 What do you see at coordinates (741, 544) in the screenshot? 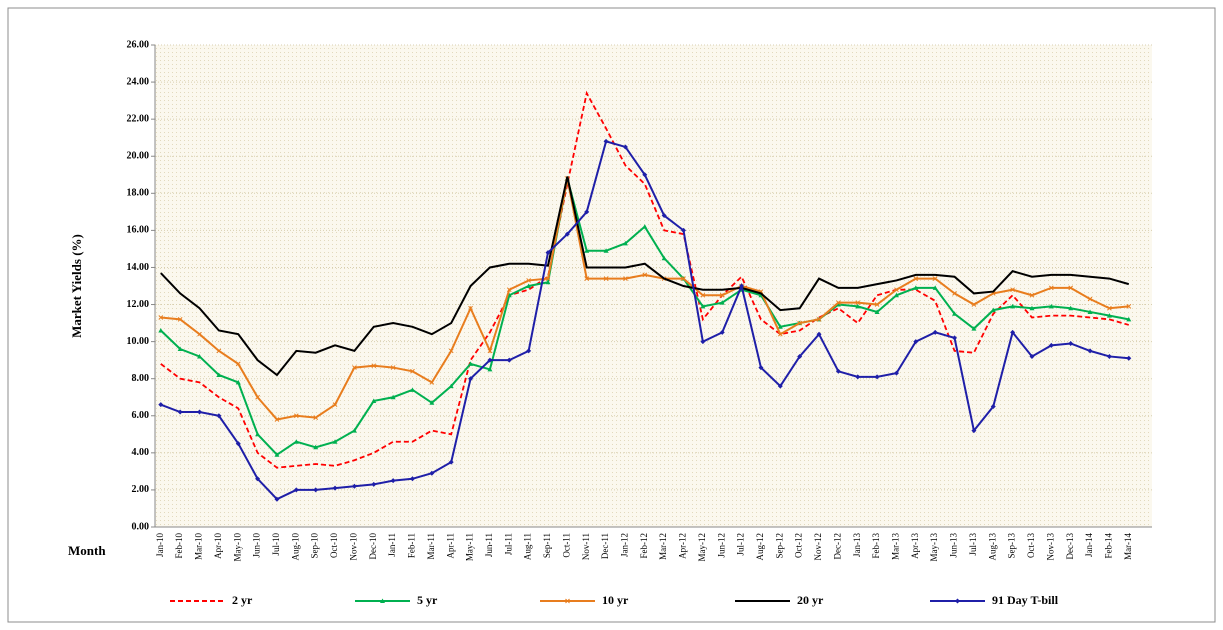
I see `x-tick-label: Jul-12` at bounding box center [741, 544].